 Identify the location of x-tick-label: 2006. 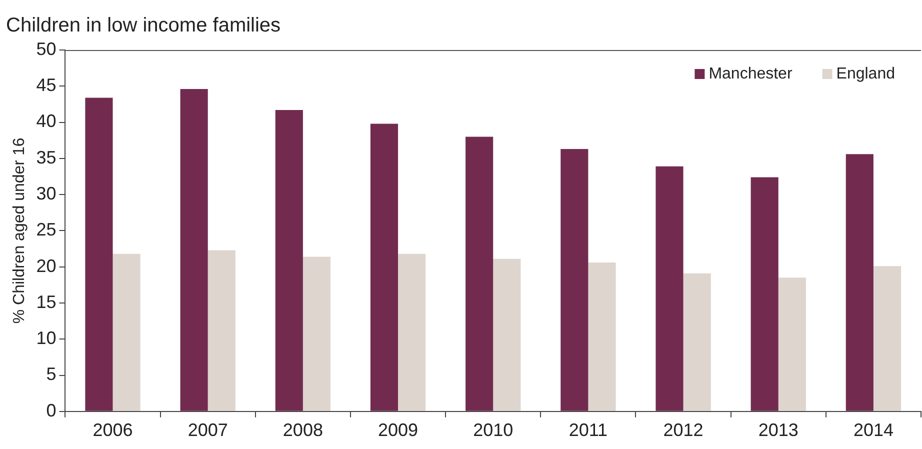
(112, 430).